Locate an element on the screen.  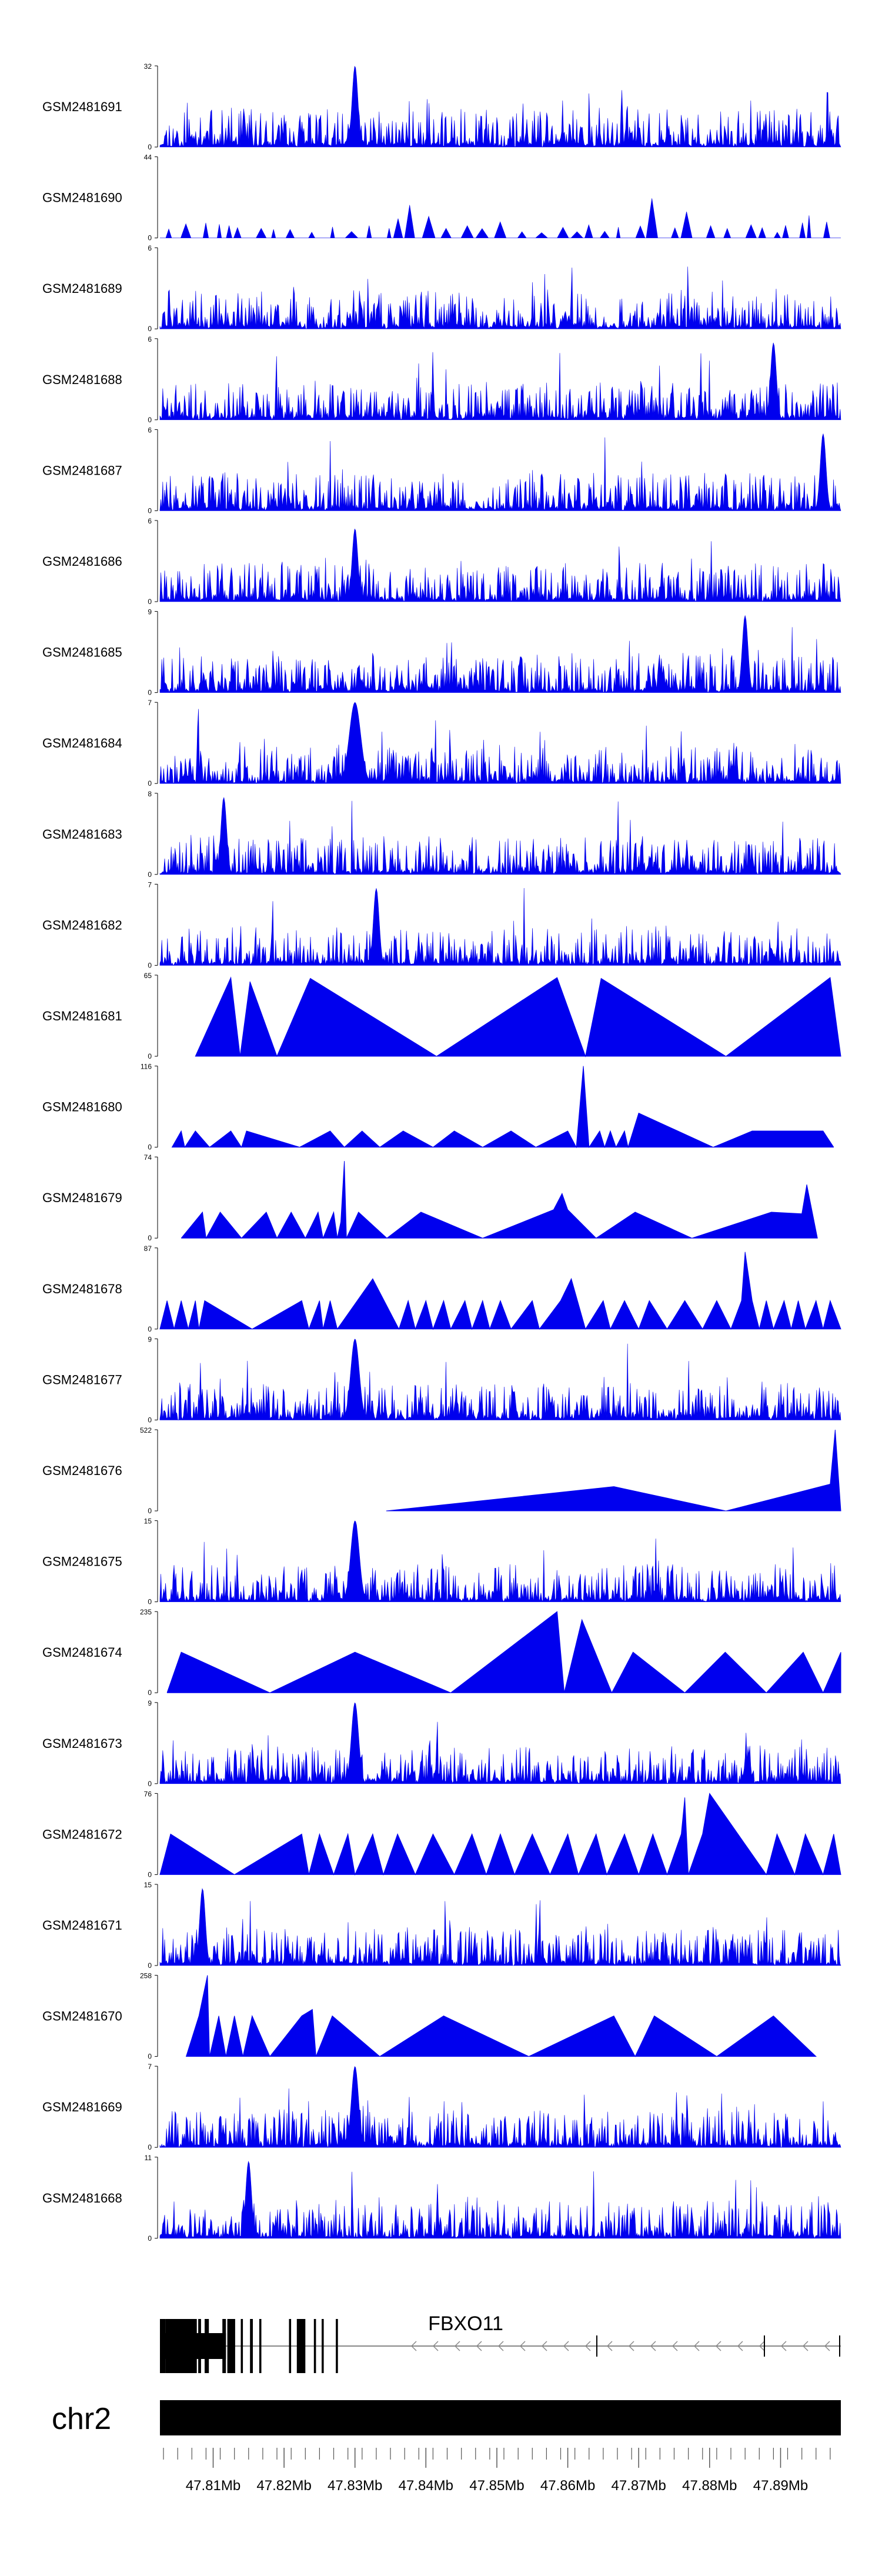
track-GSM2481683: GSM2481683 8 0 is located at coordinates (441, 834).